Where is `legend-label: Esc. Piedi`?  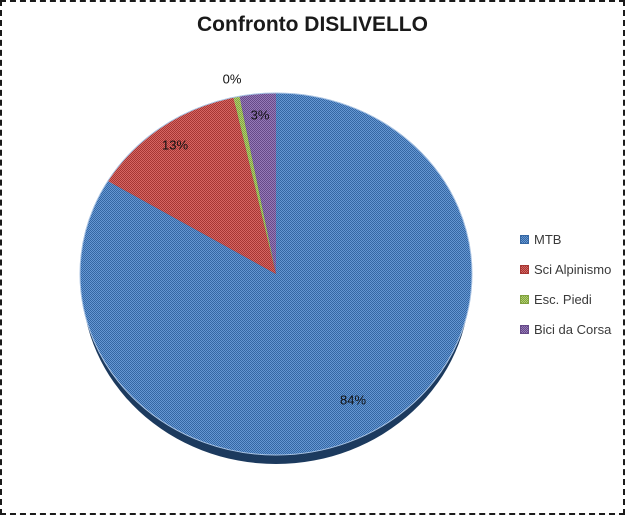
legend-label: Esc. Piedi is located at coordinates (563, 299).